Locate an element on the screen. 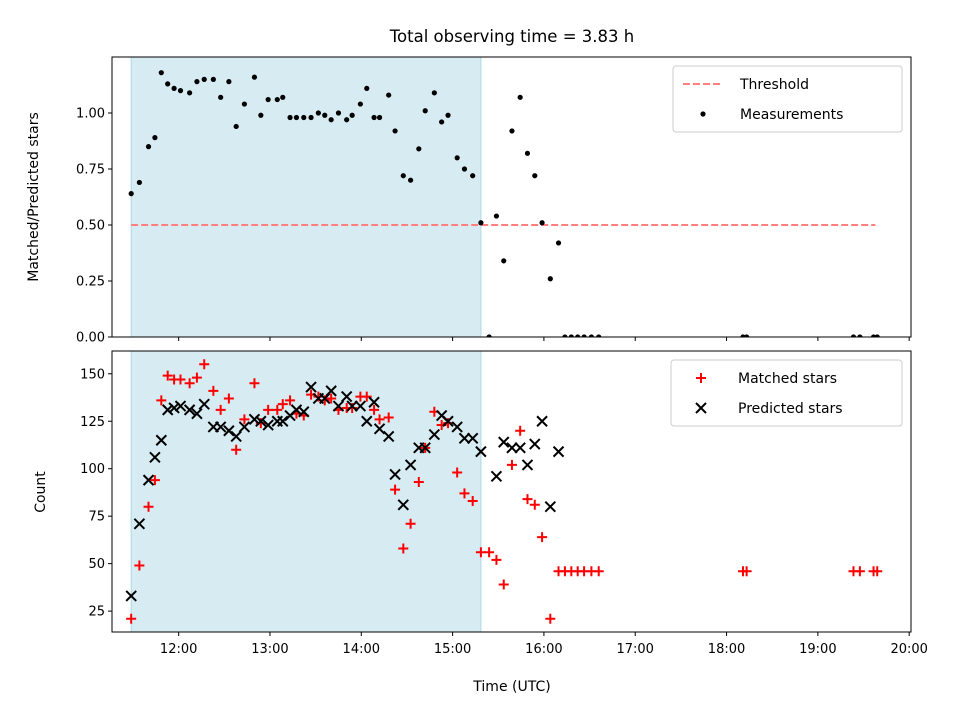 This screenshot has width=960, height=720. y-tick-label: 1.00 is located at coordinates (90, 114).